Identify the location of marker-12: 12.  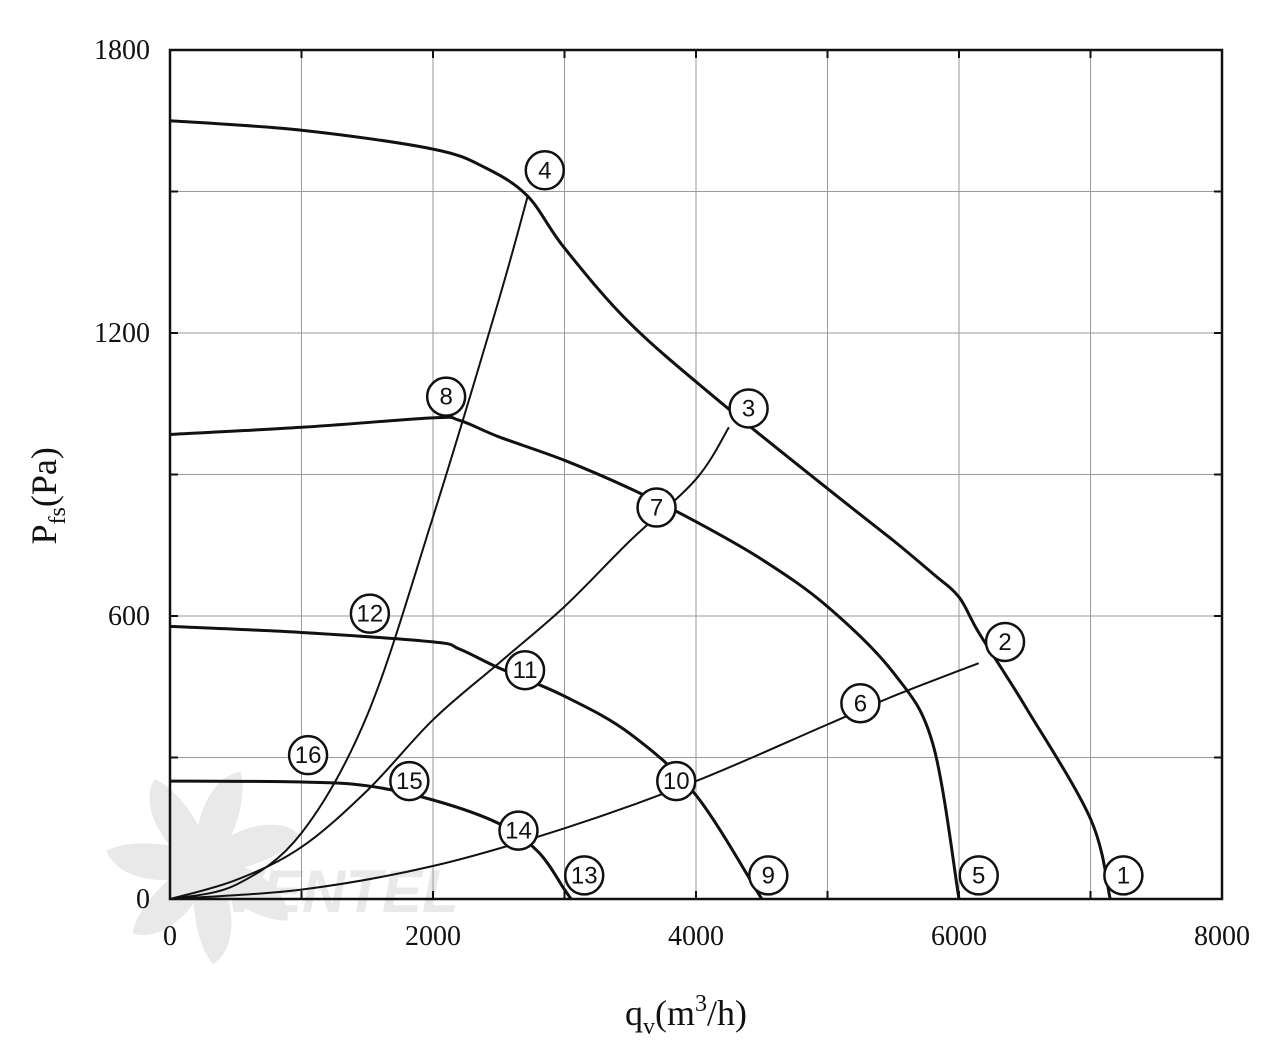
(370, 613).